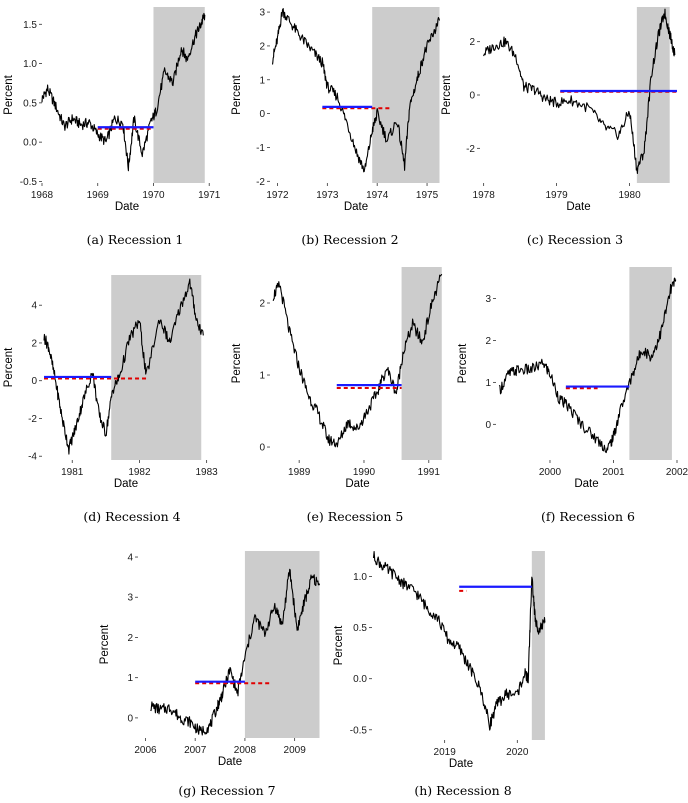 Image resolution: width=688 pixels, height=803 pixels. I want to click on x-tick-label: 1981, so click(72, 472).